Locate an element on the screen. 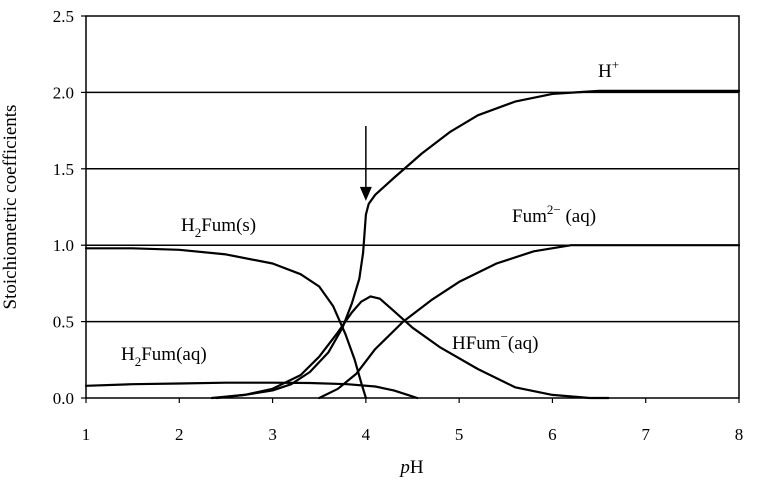 The image size is (762, 481). x-tick-label: 2 is located at coordinates (179, 434).